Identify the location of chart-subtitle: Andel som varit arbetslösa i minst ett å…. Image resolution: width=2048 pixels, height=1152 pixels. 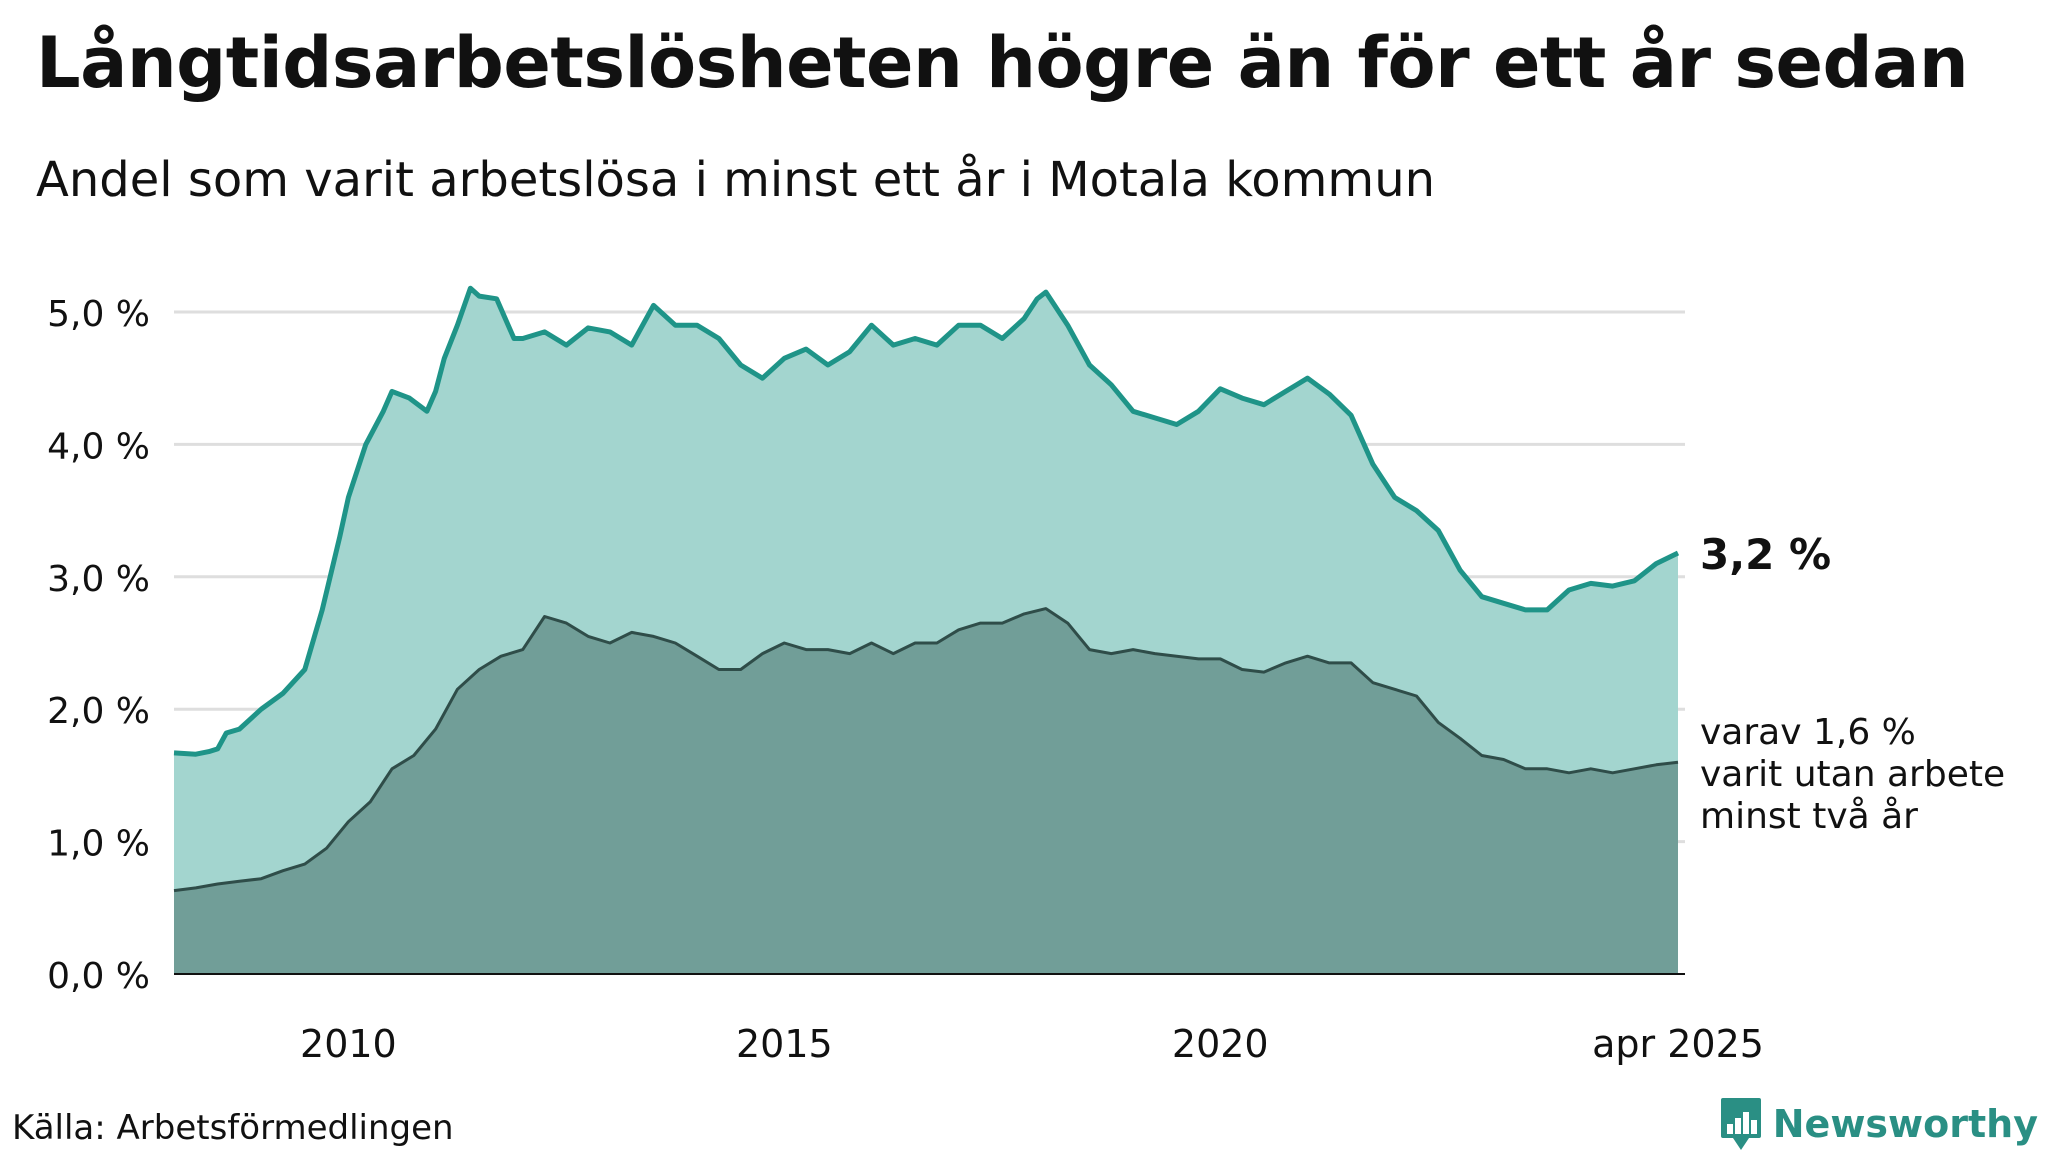
(736, 180).